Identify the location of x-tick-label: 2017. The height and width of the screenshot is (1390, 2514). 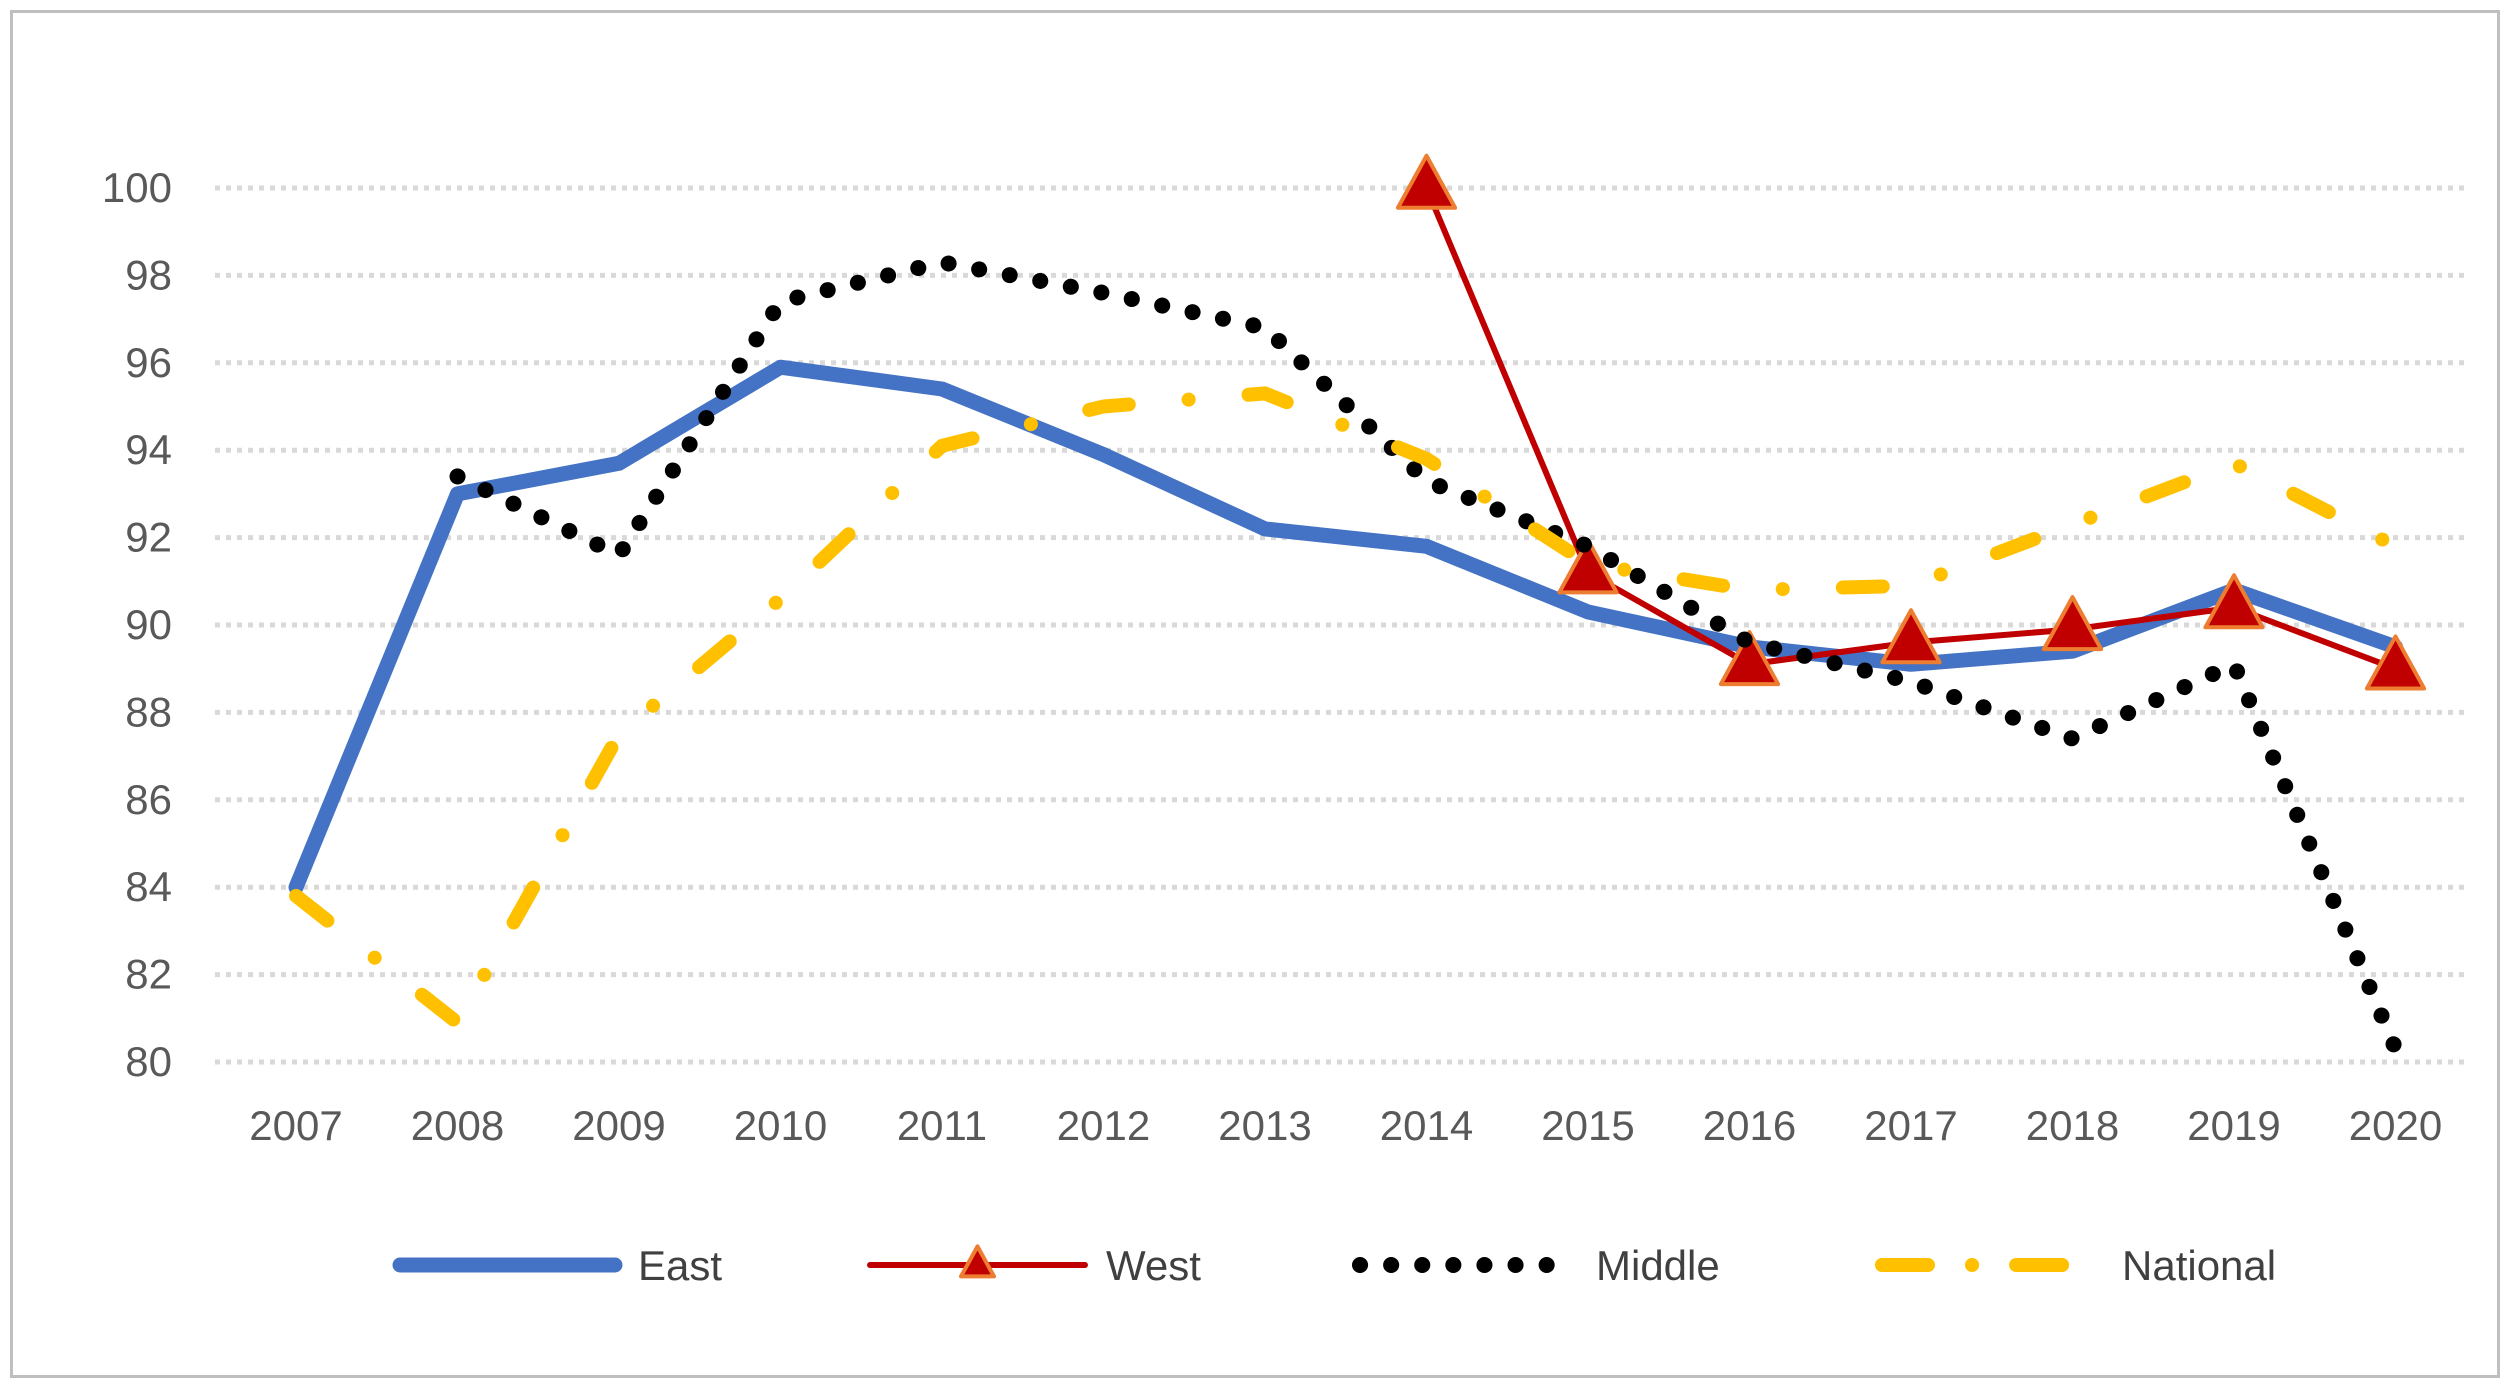
(1910, 1125).